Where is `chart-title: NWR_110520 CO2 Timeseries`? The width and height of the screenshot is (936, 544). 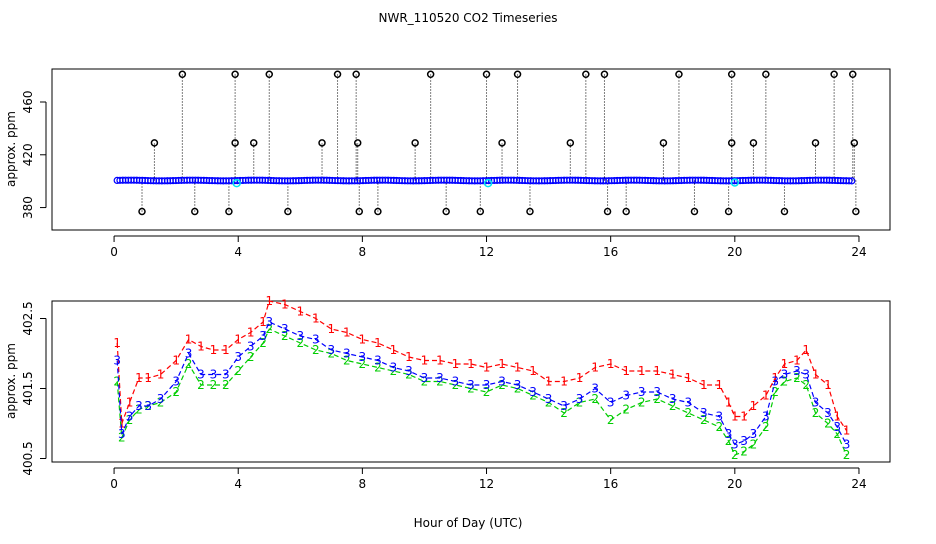 chart-title: NWR_110520 CO2 Timeseries is located at coordinates (468, 18).